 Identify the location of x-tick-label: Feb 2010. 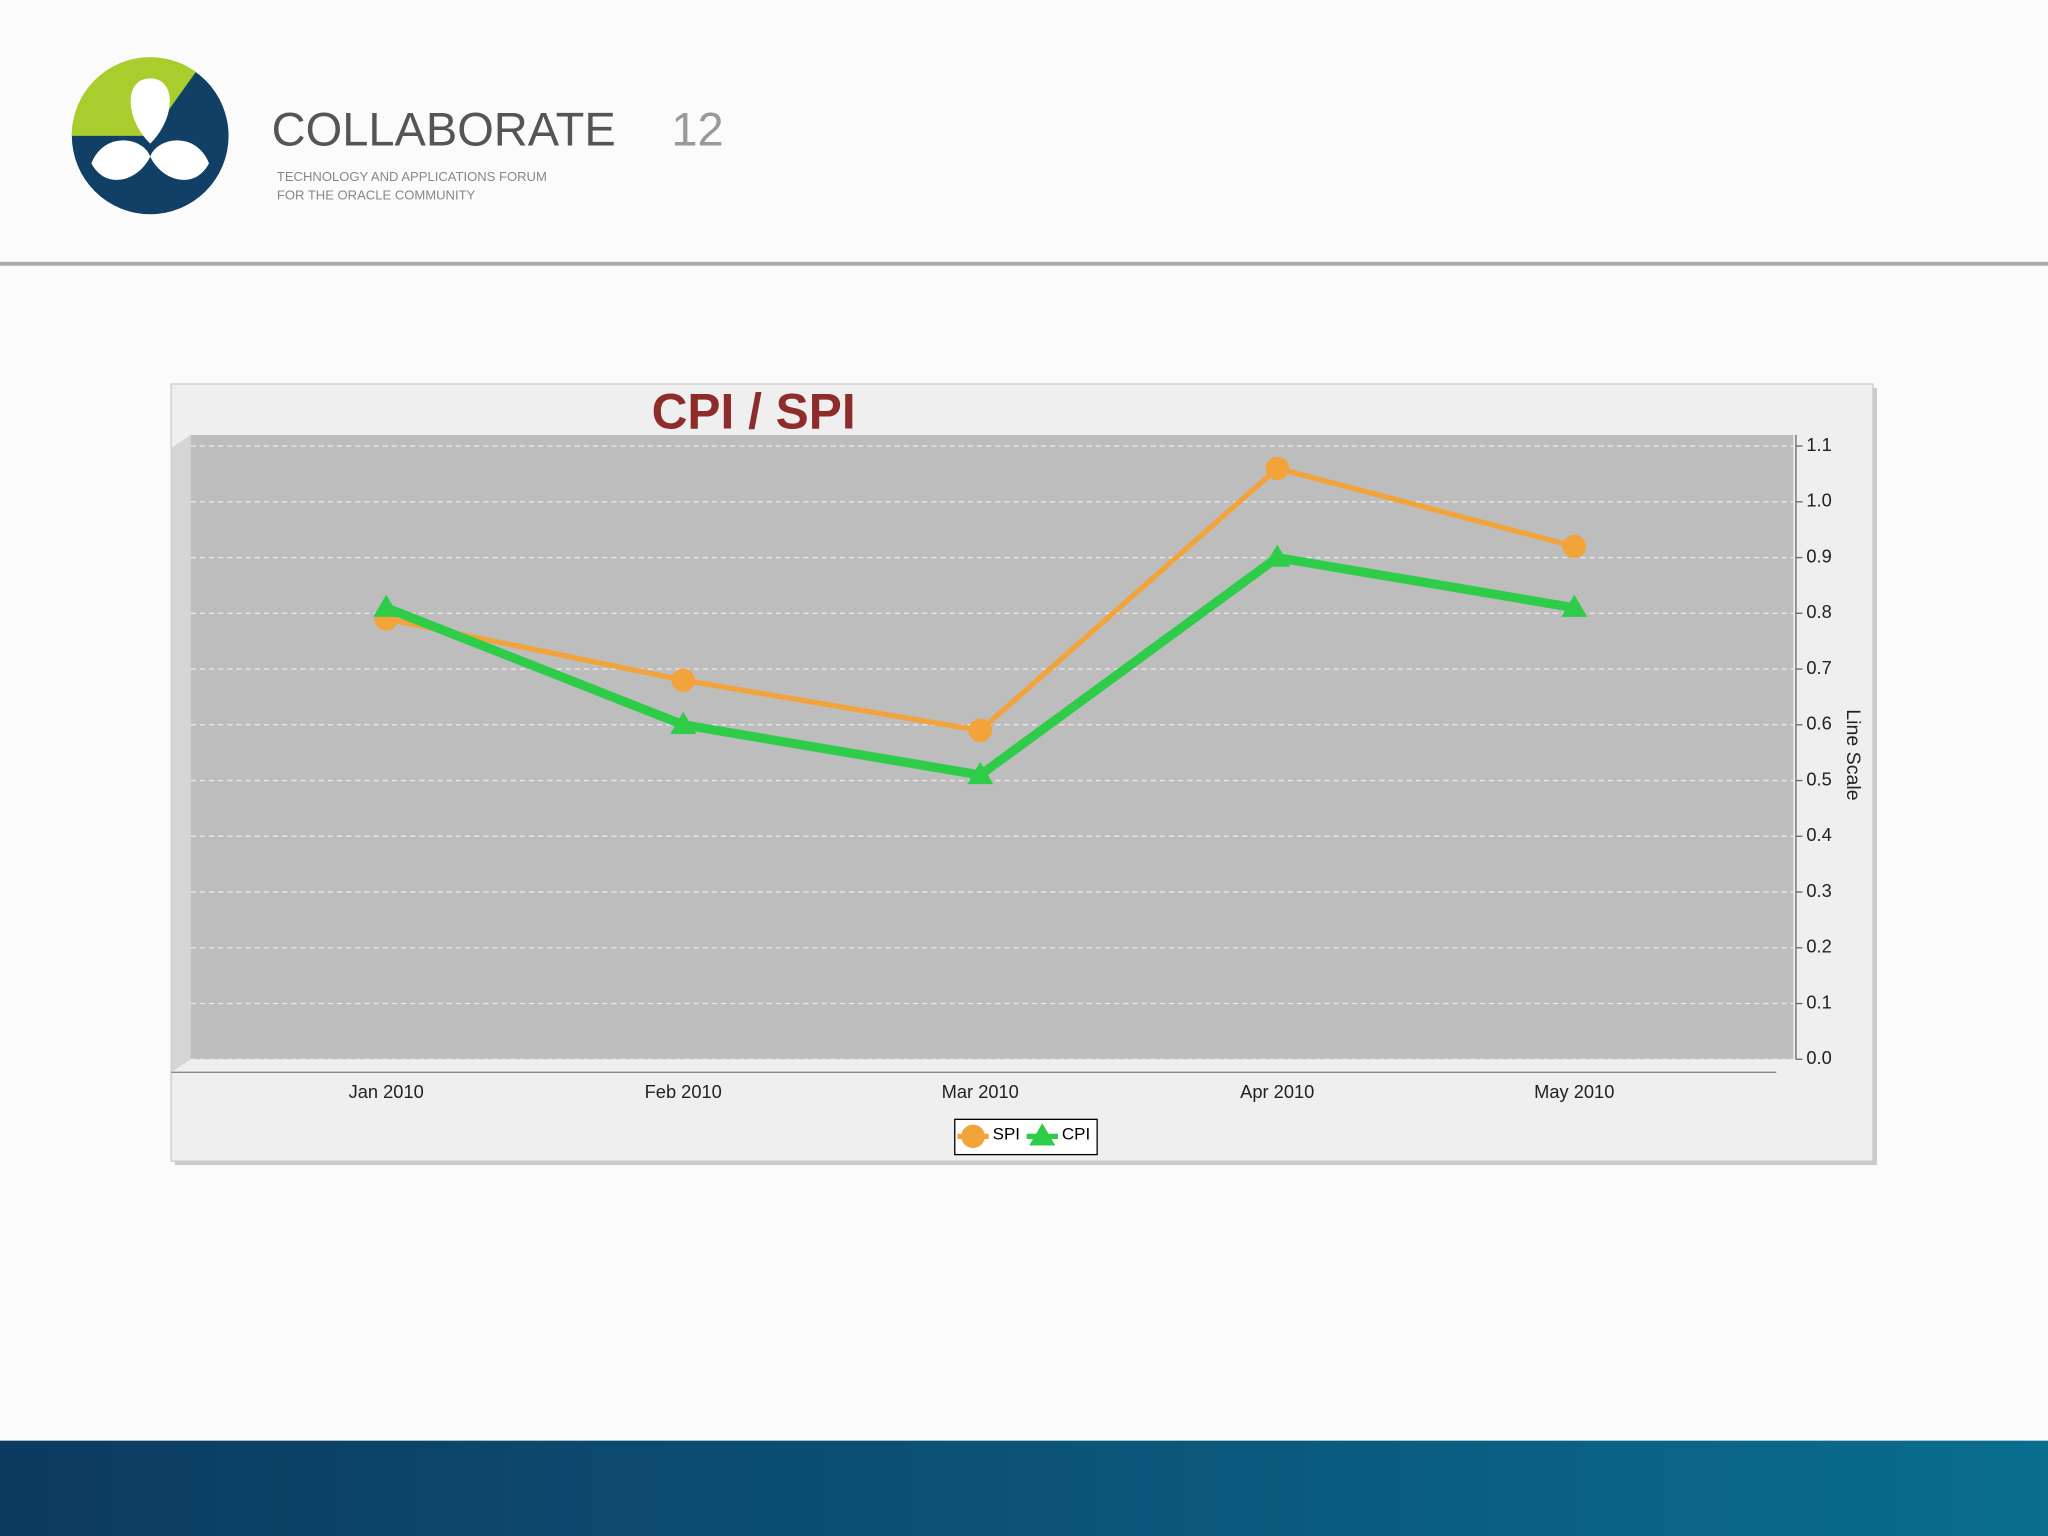
(683, 1091).